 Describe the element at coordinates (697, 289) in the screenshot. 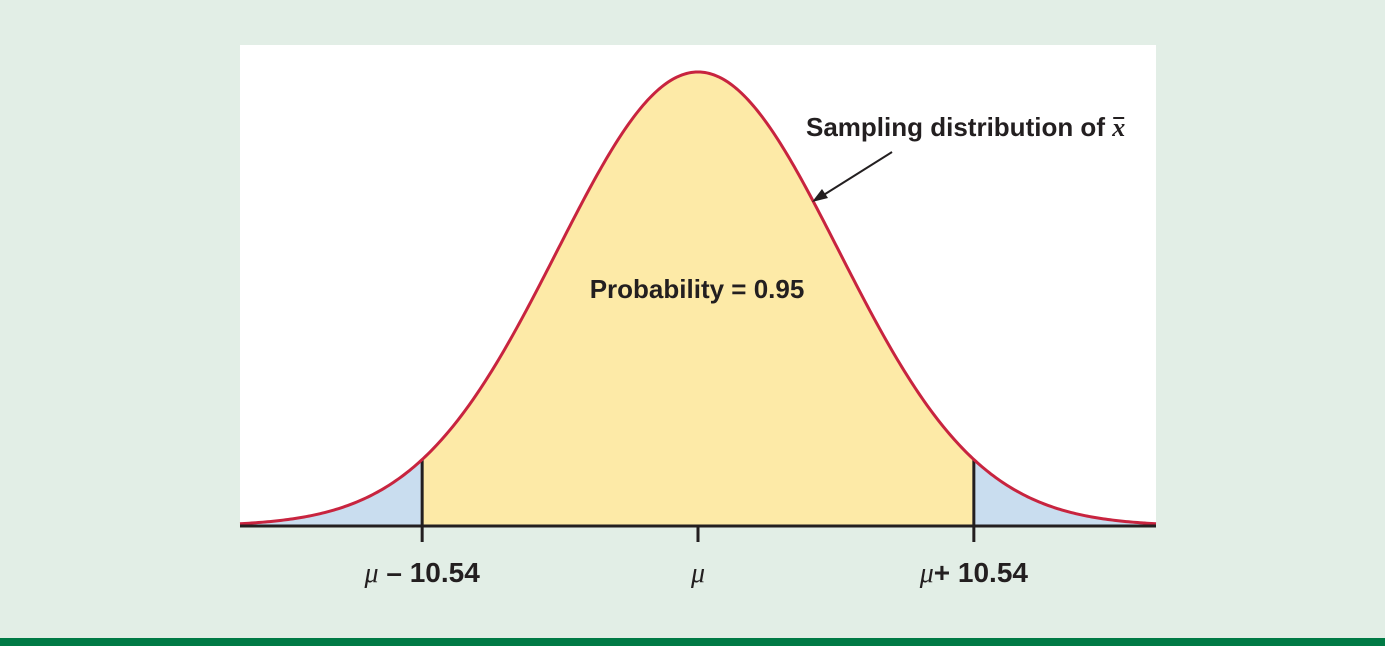

I see `probability-label: Probability = 0.95` at that location.